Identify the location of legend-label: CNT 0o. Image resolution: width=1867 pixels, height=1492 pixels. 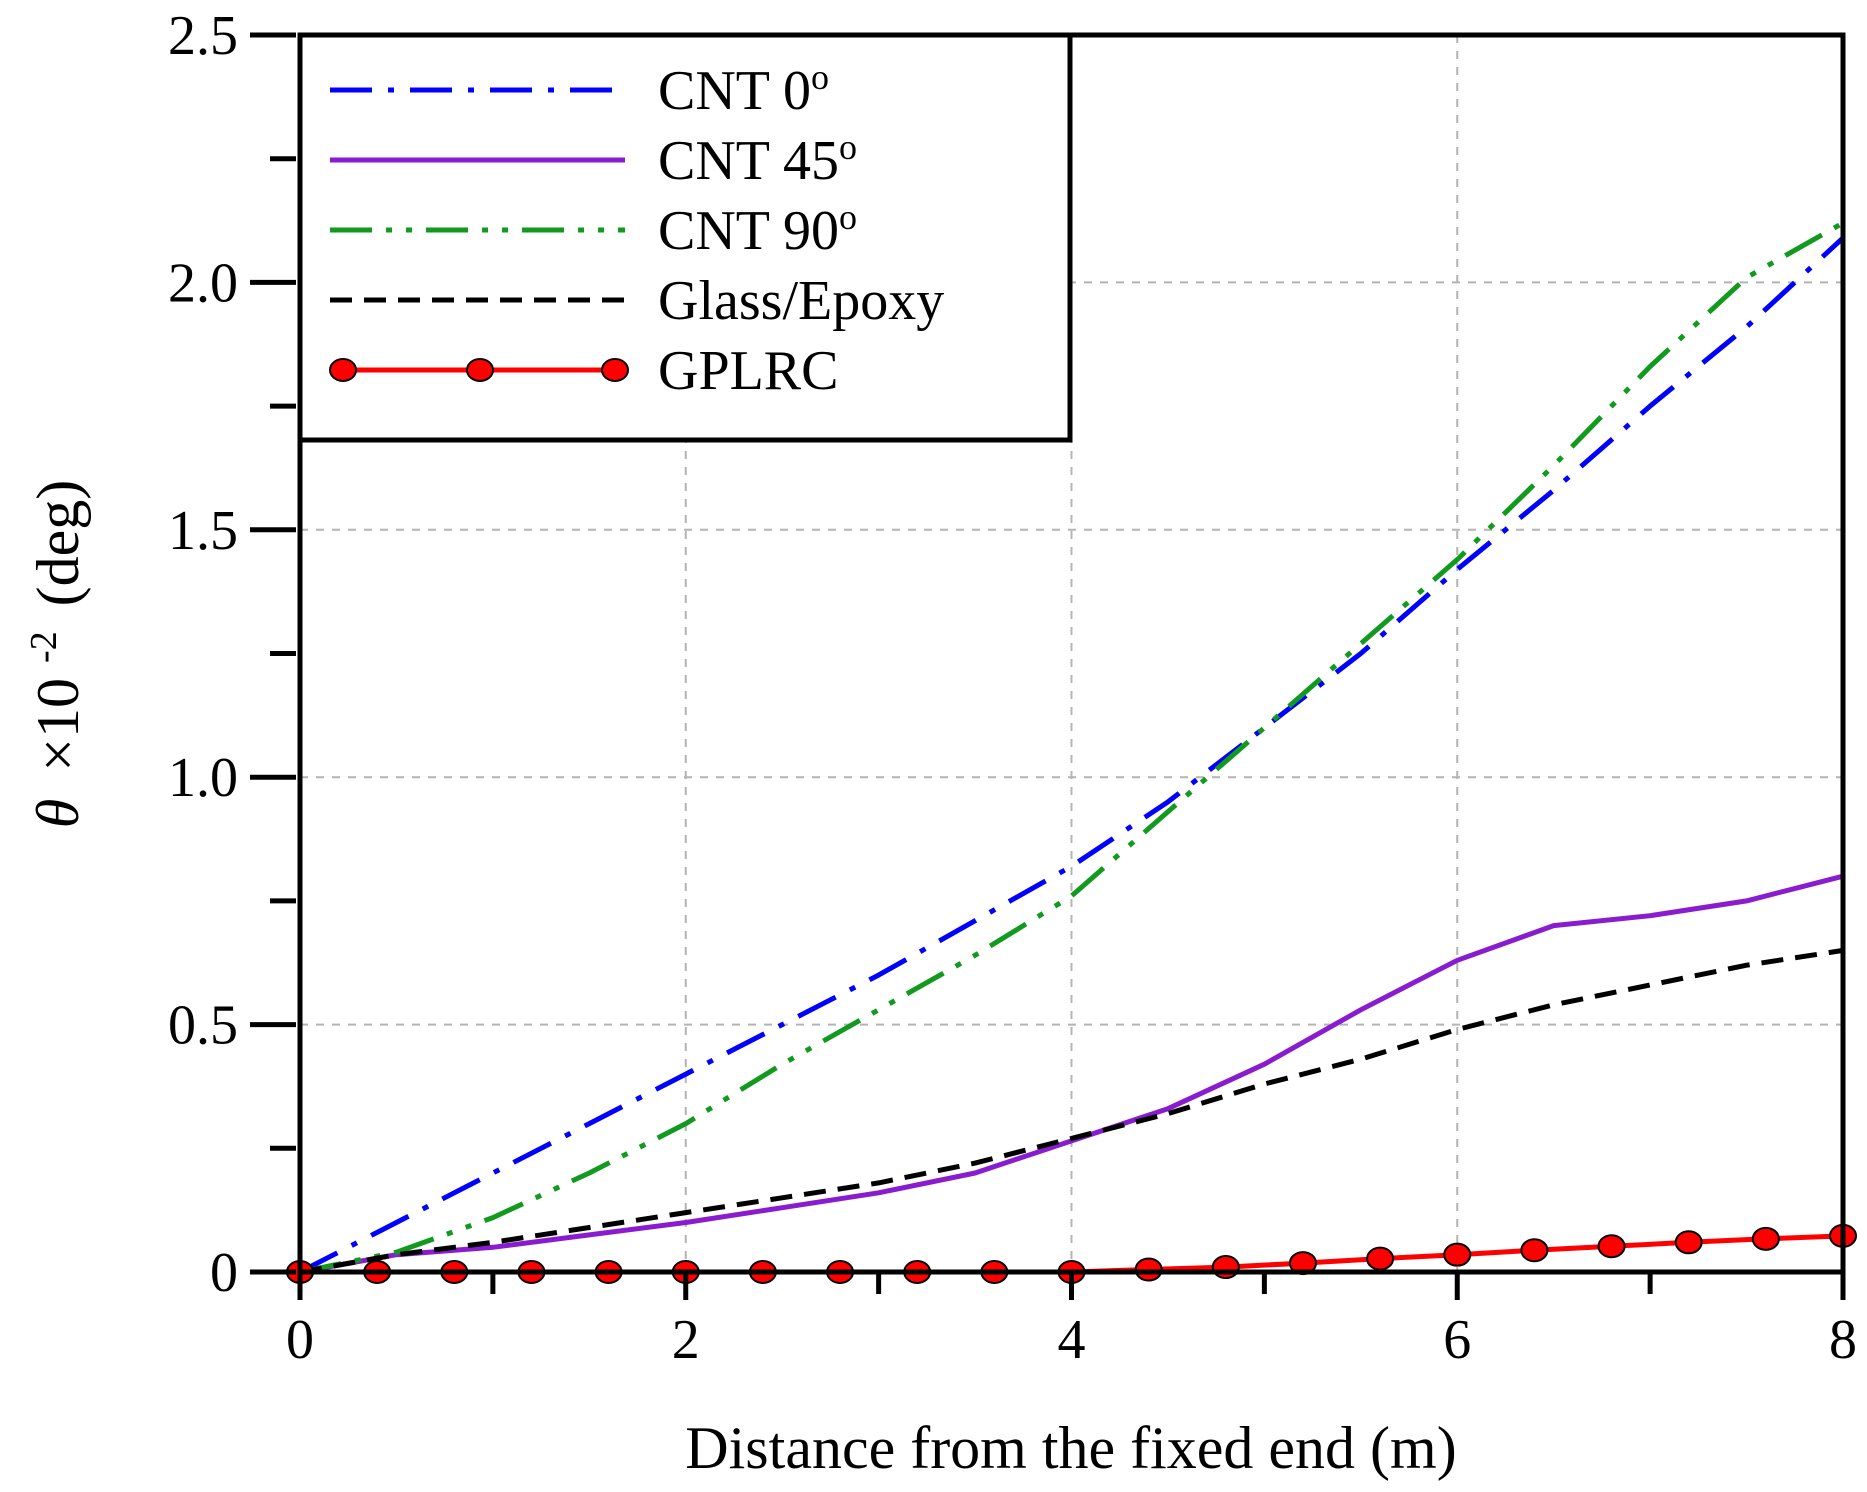
(743, 89).